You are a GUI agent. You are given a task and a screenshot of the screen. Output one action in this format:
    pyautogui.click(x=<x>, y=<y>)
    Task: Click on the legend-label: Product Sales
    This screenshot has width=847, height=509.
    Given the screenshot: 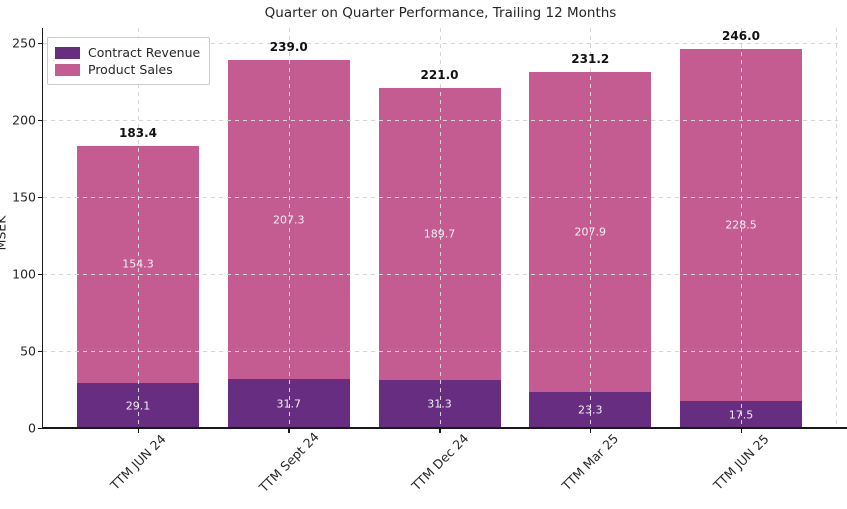 What is the action you would take?
    pyautogui.click(x=130, y=69)
    